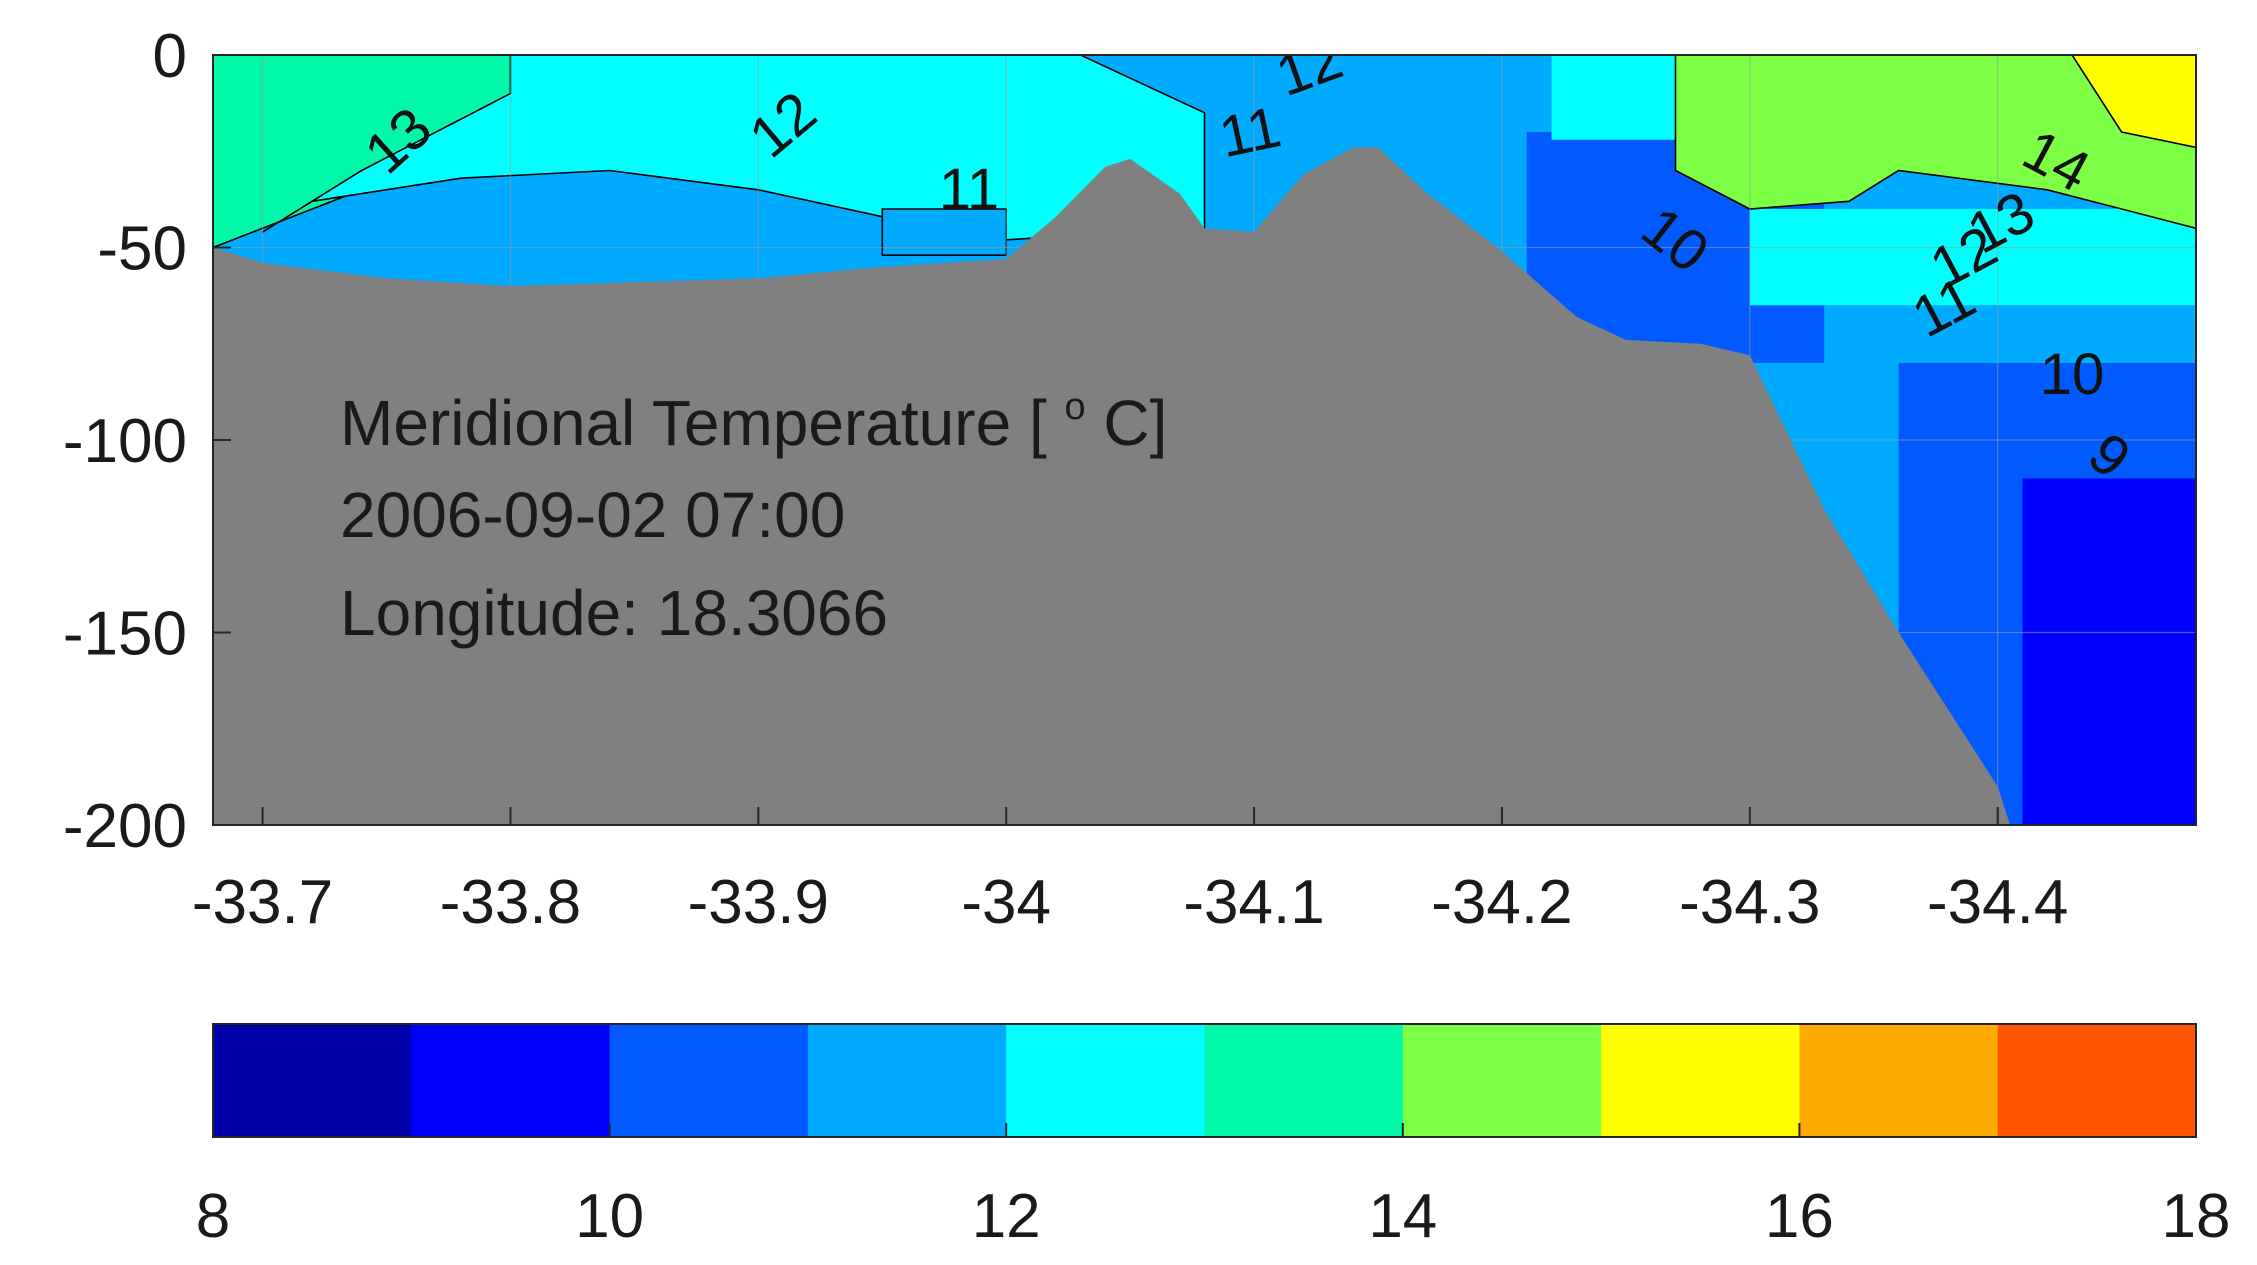 This screenshot has width=2257, height=1265. I want to click on colorbar-tick-label: 10, so click(609, 1216).